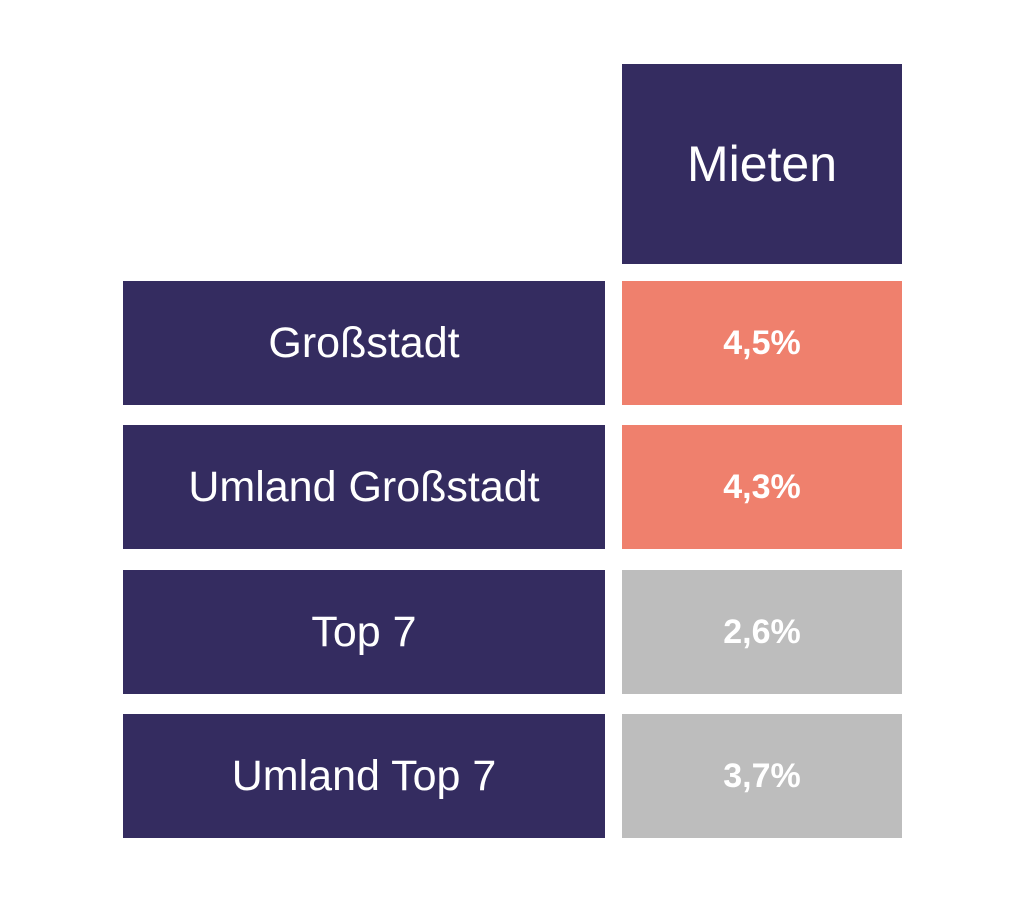 Image resolution: width=1024 pixels, height=902 pixels. I want to click on row-label: Großstadt, so click(364, 343).